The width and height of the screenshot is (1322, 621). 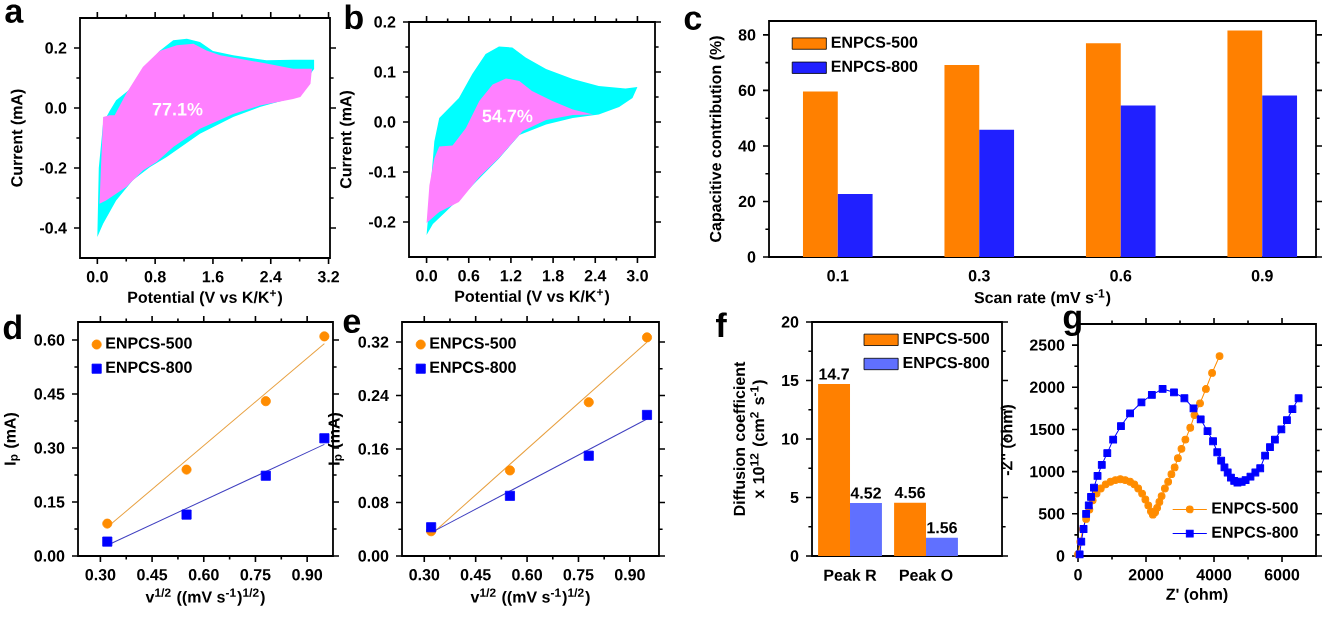 What do you see at coordinates (1047, 345) in the screenshot?
I see `y-tick-label: 2500` at bounding box center [1047, 345].